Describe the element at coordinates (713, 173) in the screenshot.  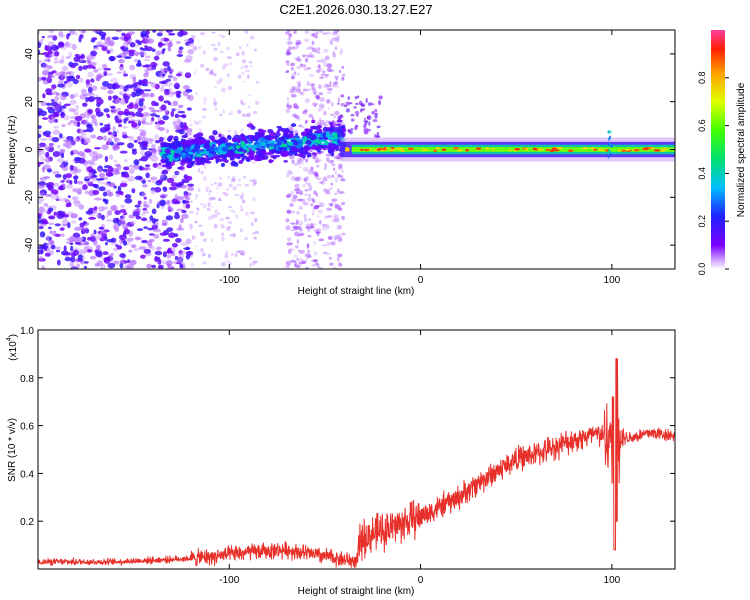
I see `colorbar-ticks: 0.00.20.40.60.8` at that location.